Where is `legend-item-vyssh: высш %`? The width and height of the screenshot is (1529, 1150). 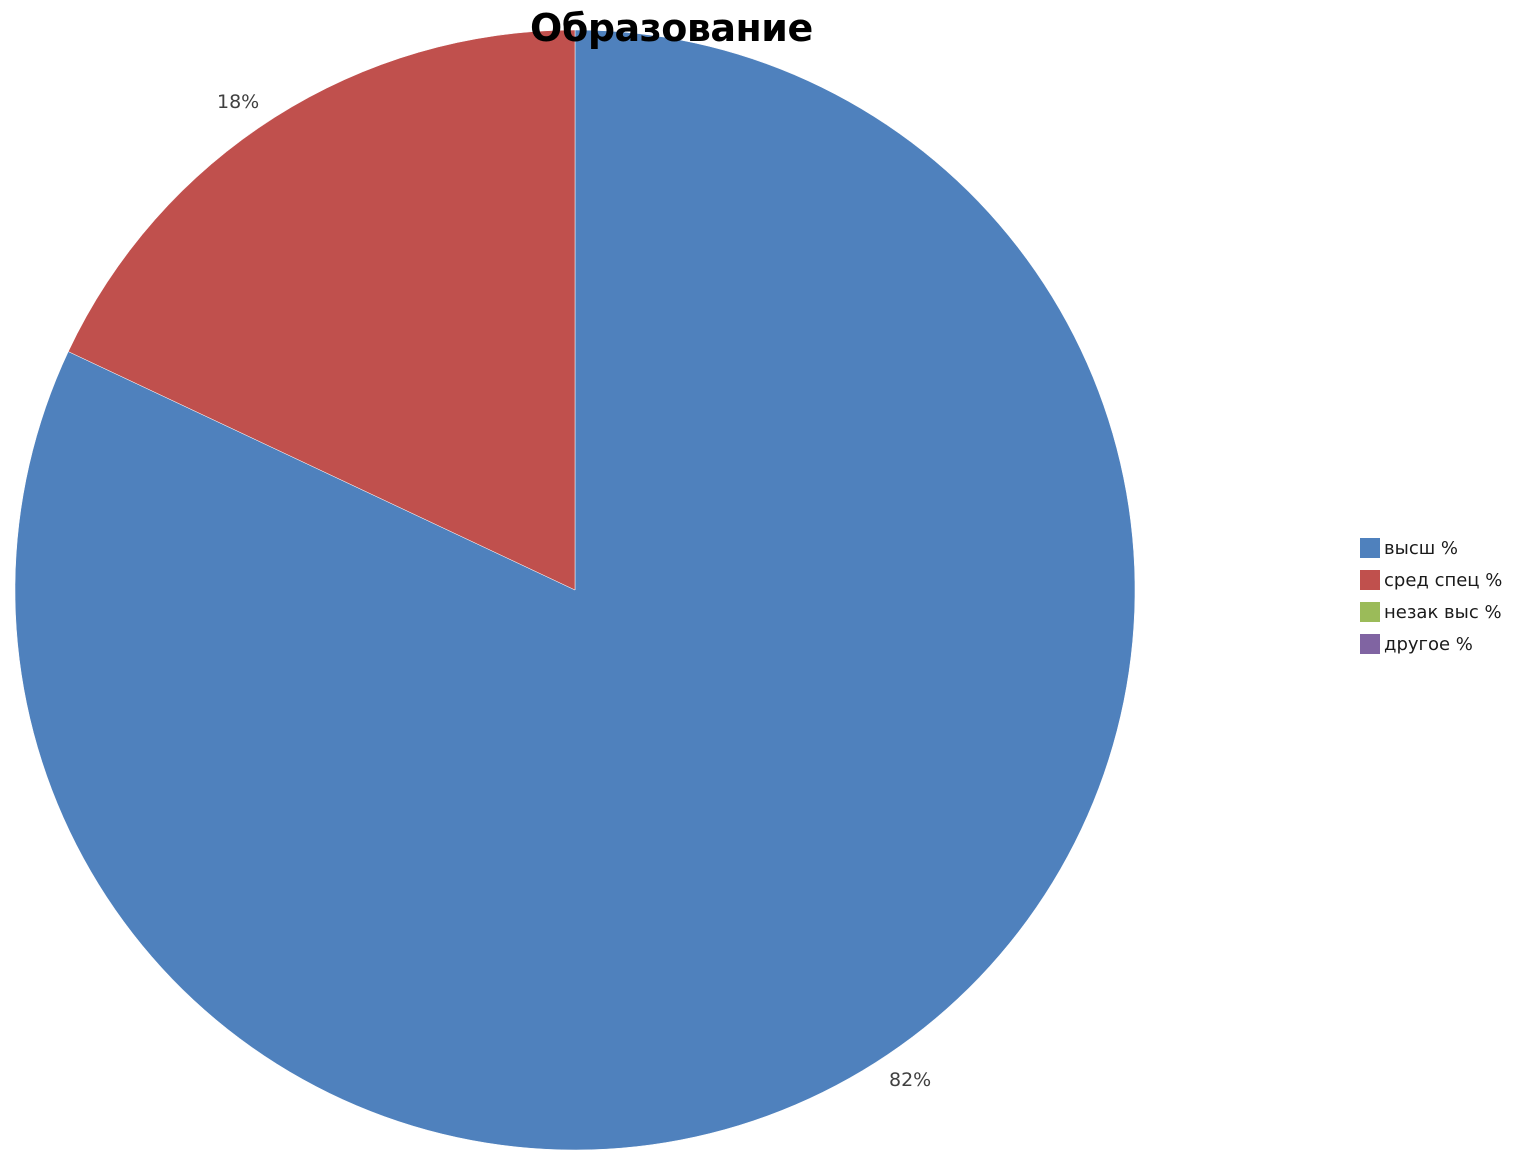 legend-item-vyssh: высш % is located at coordinates (1442, 548).